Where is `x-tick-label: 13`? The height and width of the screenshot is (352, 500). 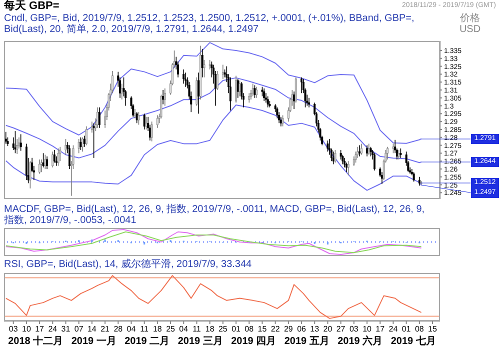 x-tick-label: 13 is located at coordinates (315, 329).